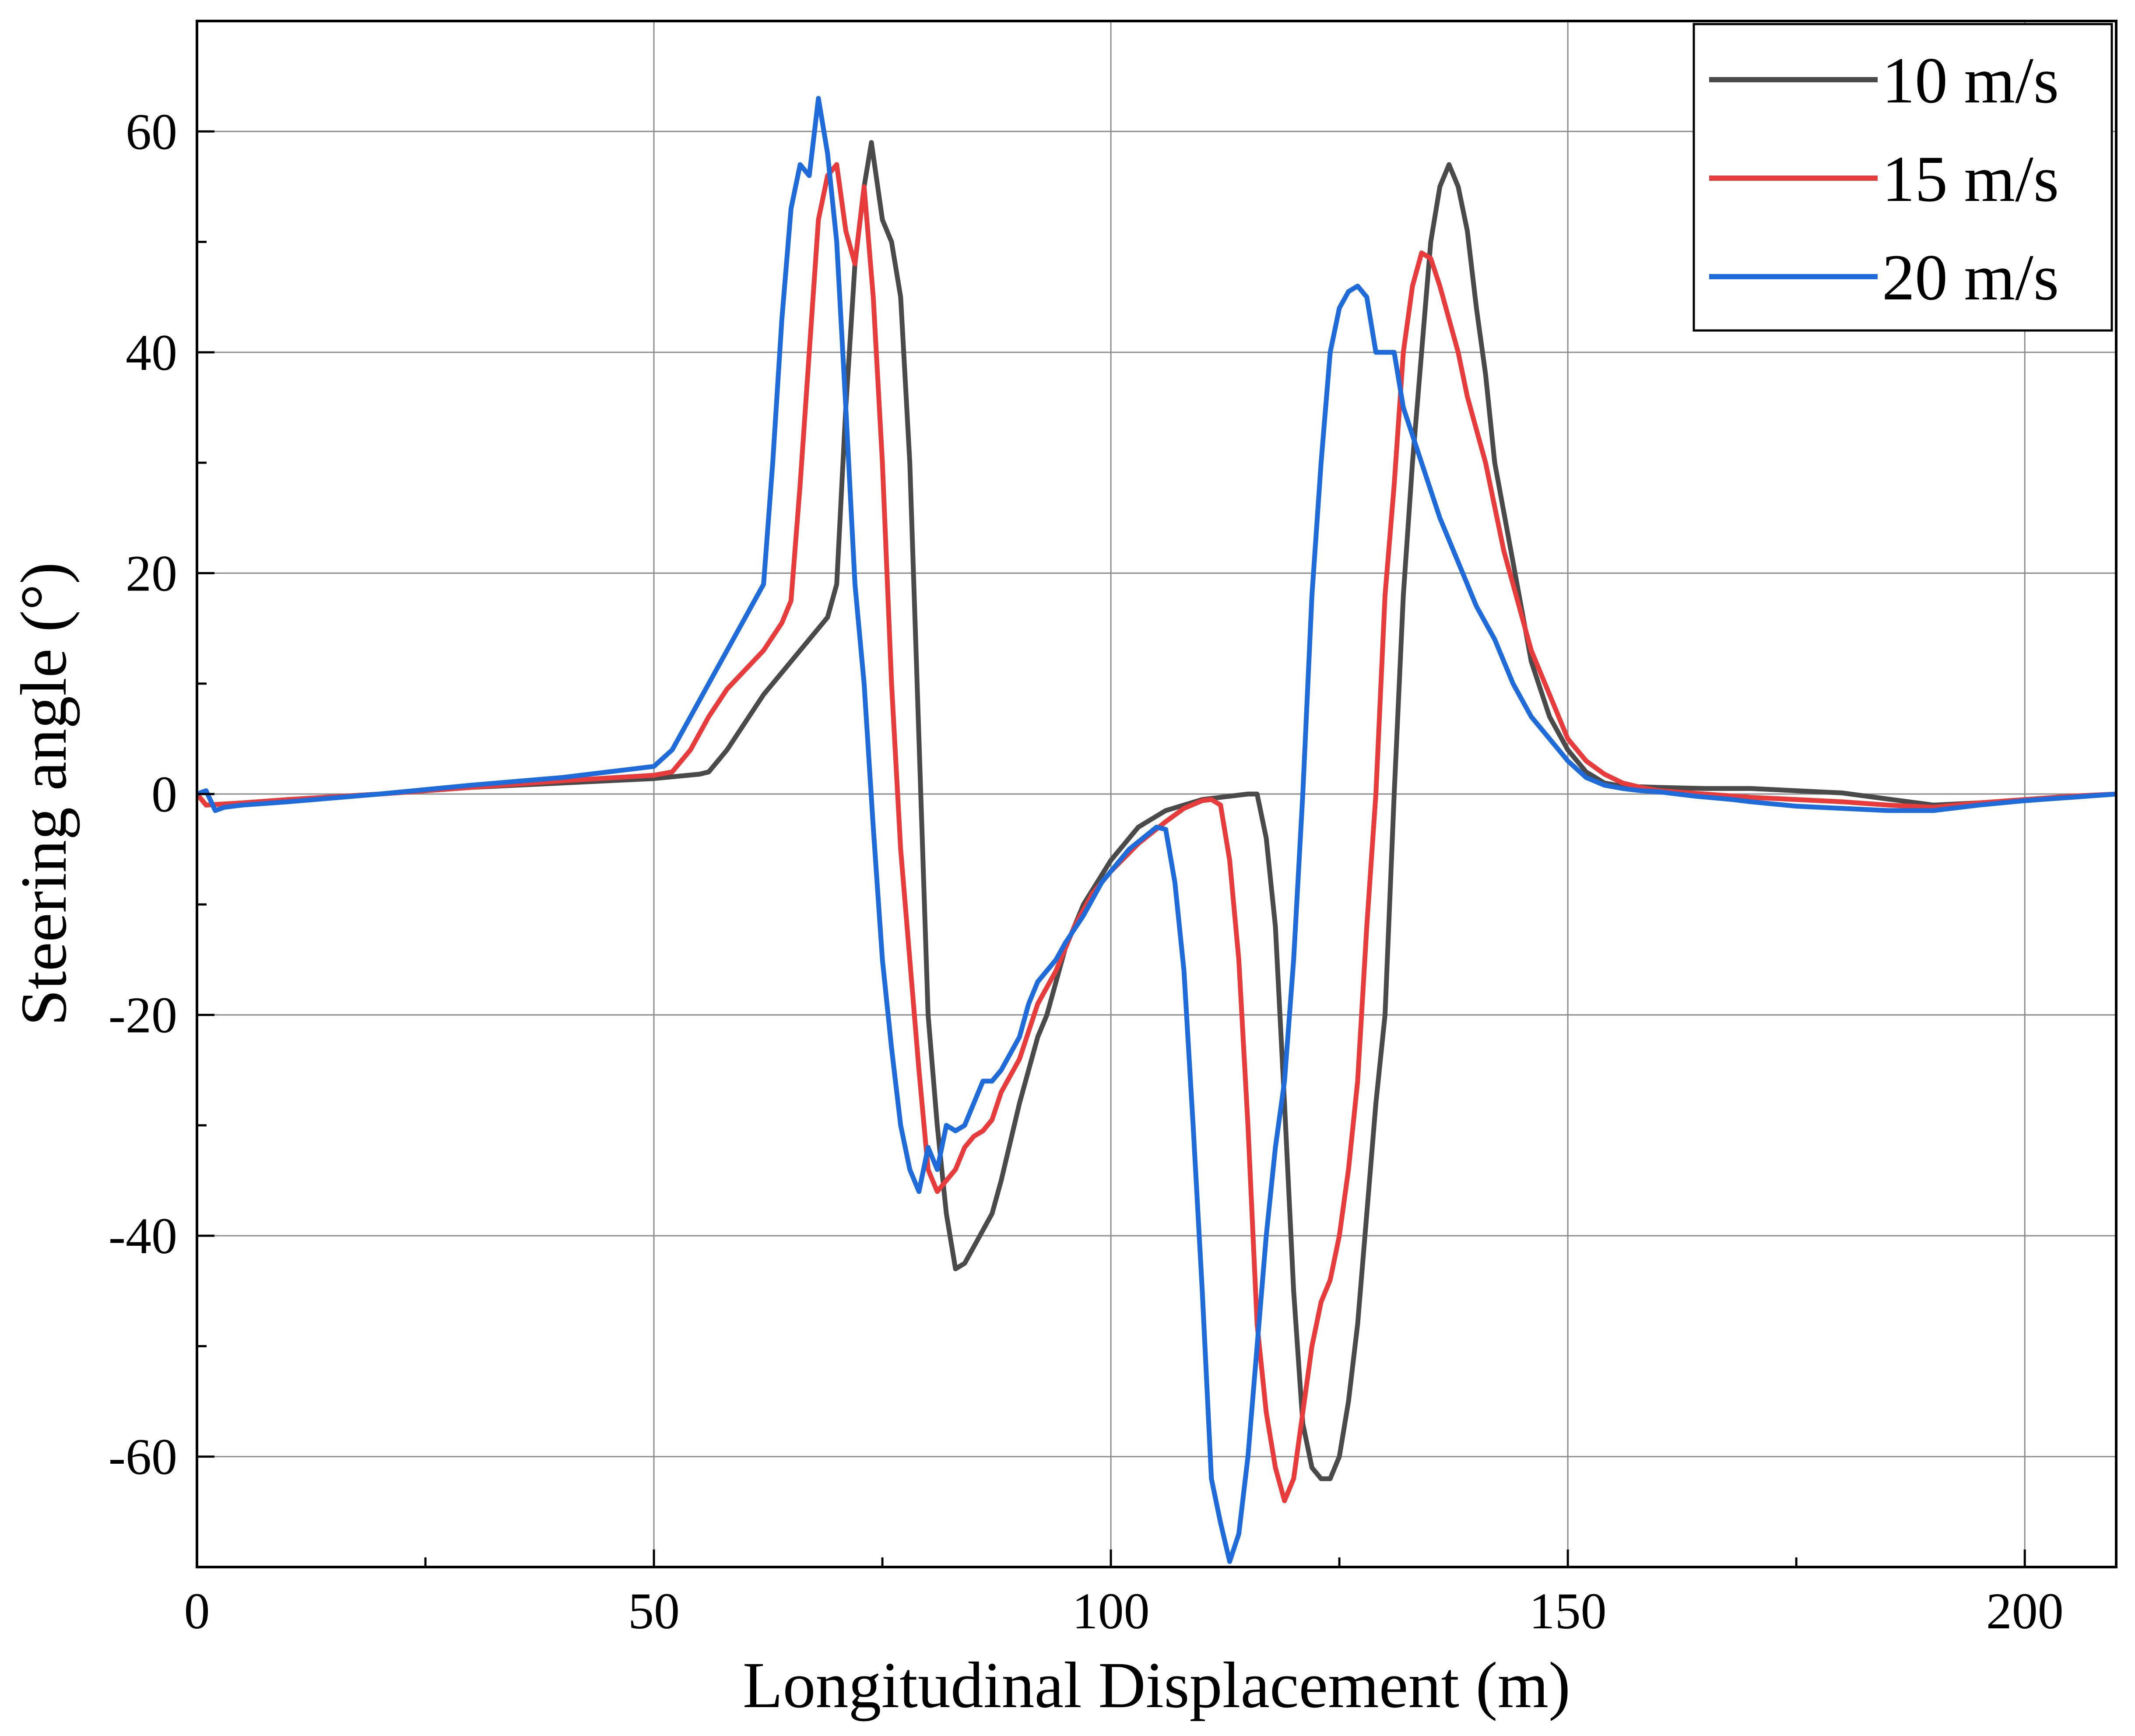 This screenshot has width=2135, height=1736. What do you see at coordinates (143, 1236) in the screenshot?
I see `y-tick-label: -40` at bounding box center [143, 1236].